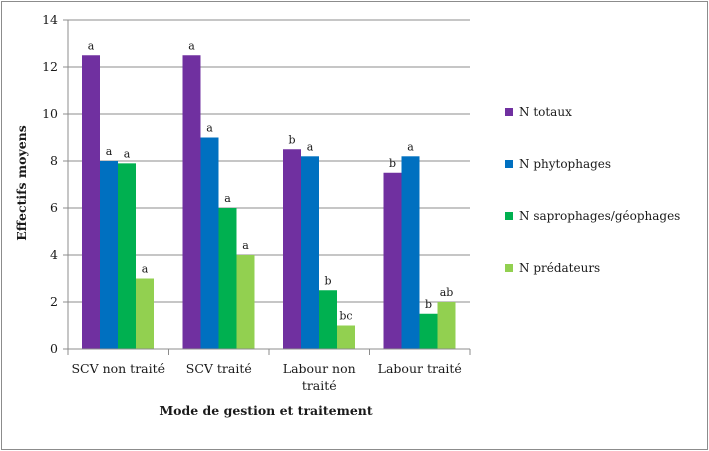 The width and height of the screenshot is (709, 451). What do you see at coordinates (219, 368) in the screenshot?
I see `x-category-label: SCV traité` at bounding box center [219, 368].